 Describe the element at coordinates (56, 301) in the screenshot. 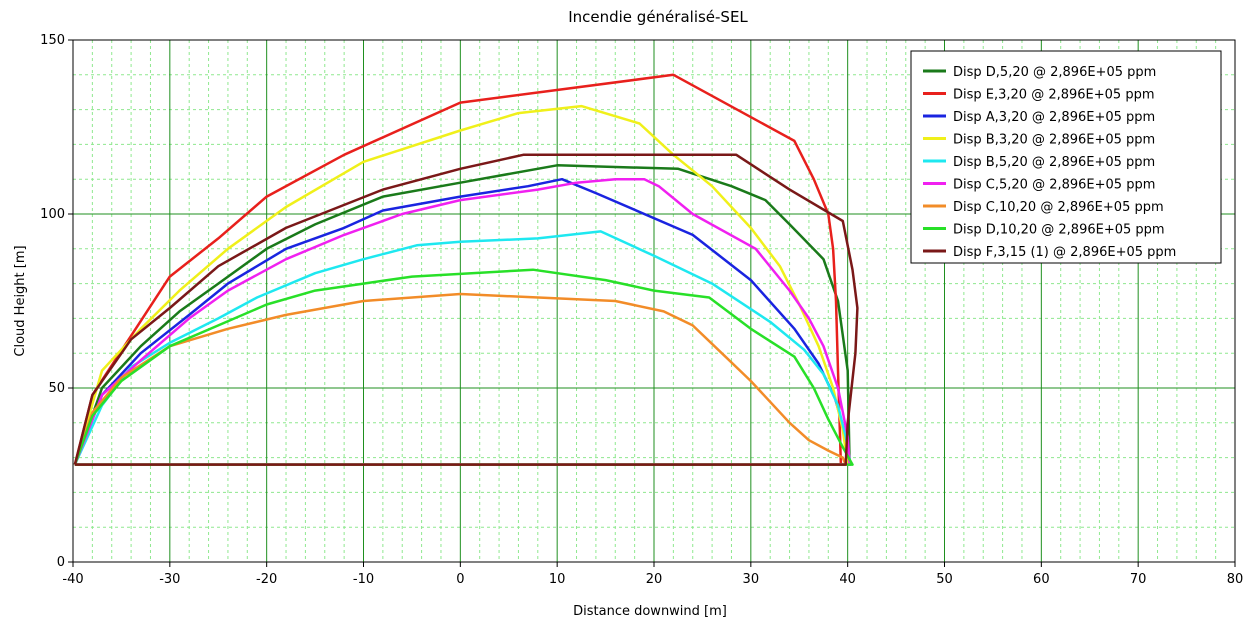

I see `y-axis-ticks: 0 50 100 150` at that location.